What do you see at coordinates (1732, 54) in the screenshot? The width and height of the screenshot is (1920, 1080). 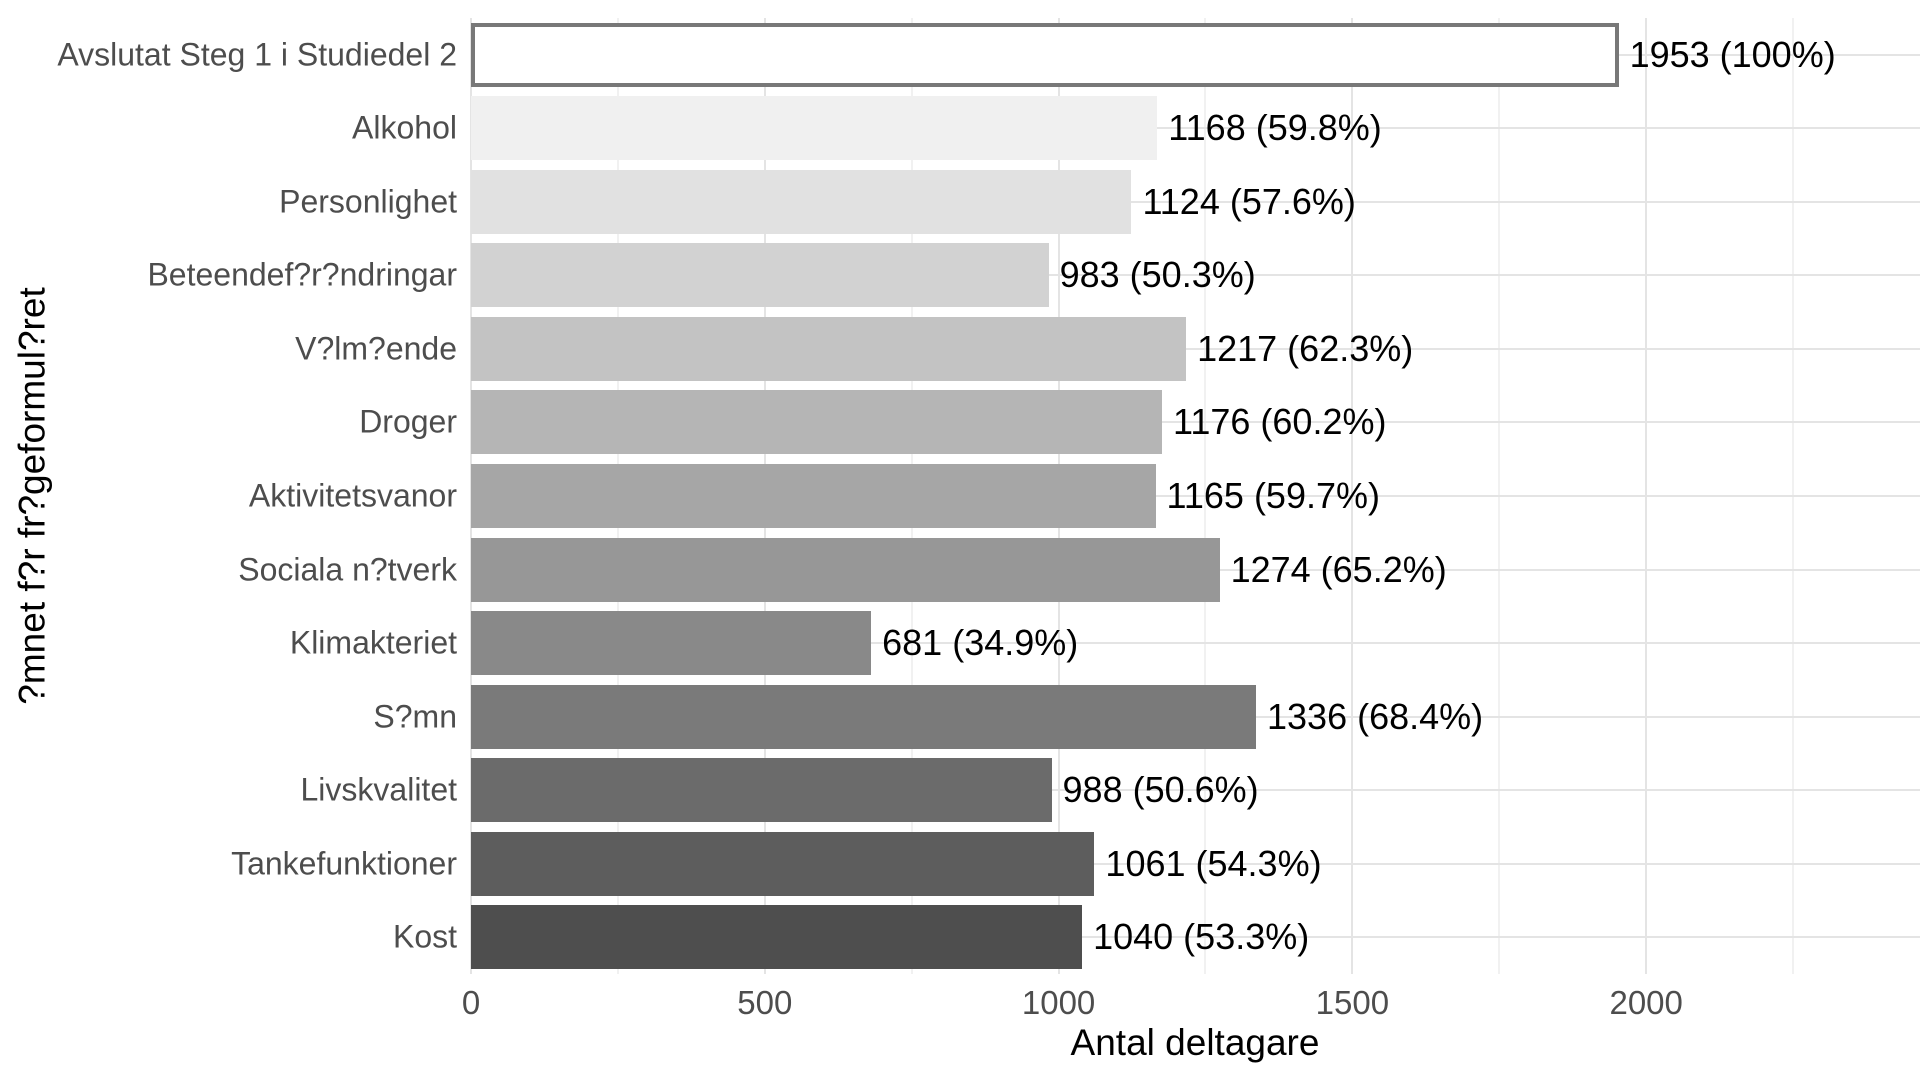 I see `bar-value-label: 1953 (100%)` at bounding box center [1732, 54].